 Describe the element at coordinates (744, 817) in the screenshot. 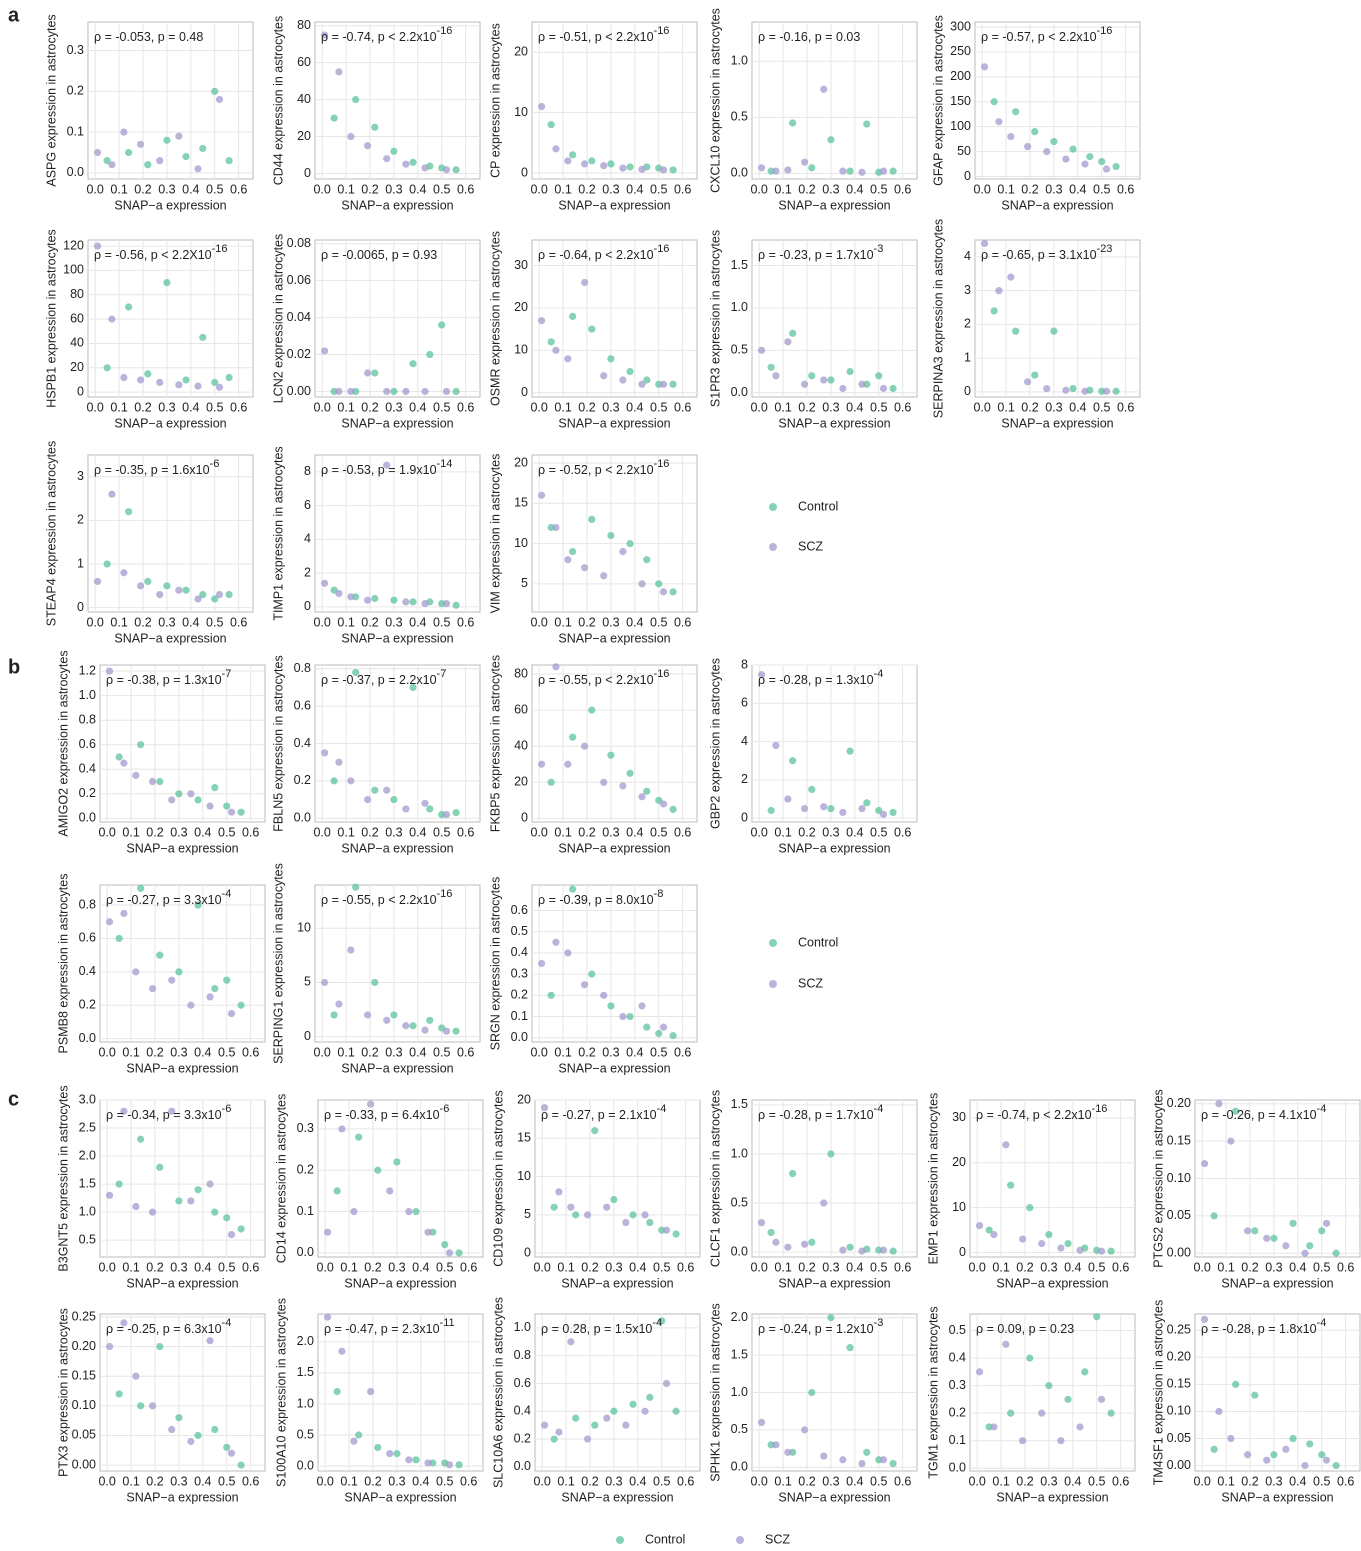

I see `y-tick-label: 0` at that location.